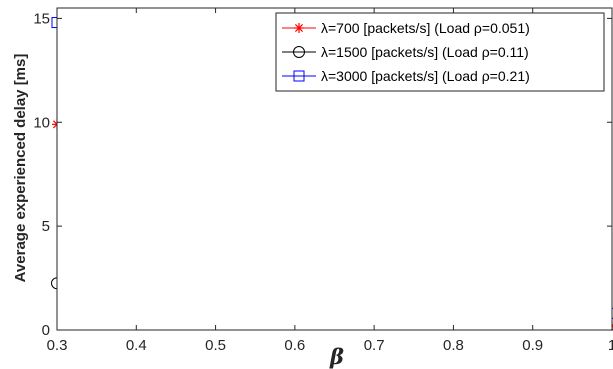  Describe the element at coordinates (20, 168) in the screenshot. I see `y-axis-title: Average experienced delay [ms]` at that location.